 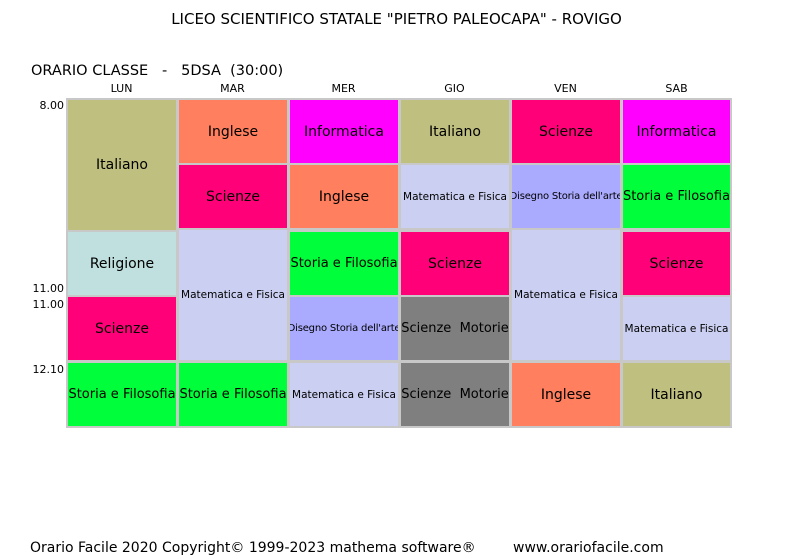 What do you see at coordinates (454, 88) in the screenshot?
I see `day-header-gio: GIO` at bounding box center [454, 88].